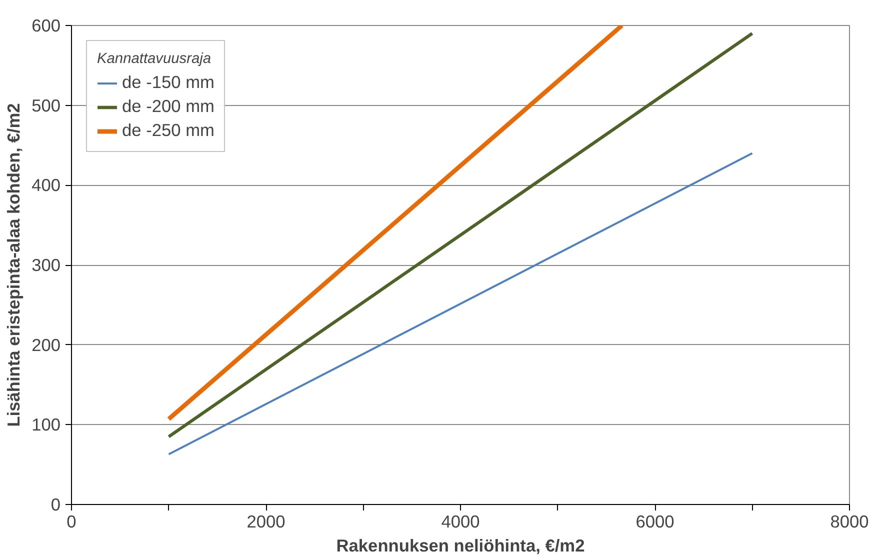 The height and width of the screenshot is (558, 879). I want to click on x-tick-label: 4000, so click(460, 522).